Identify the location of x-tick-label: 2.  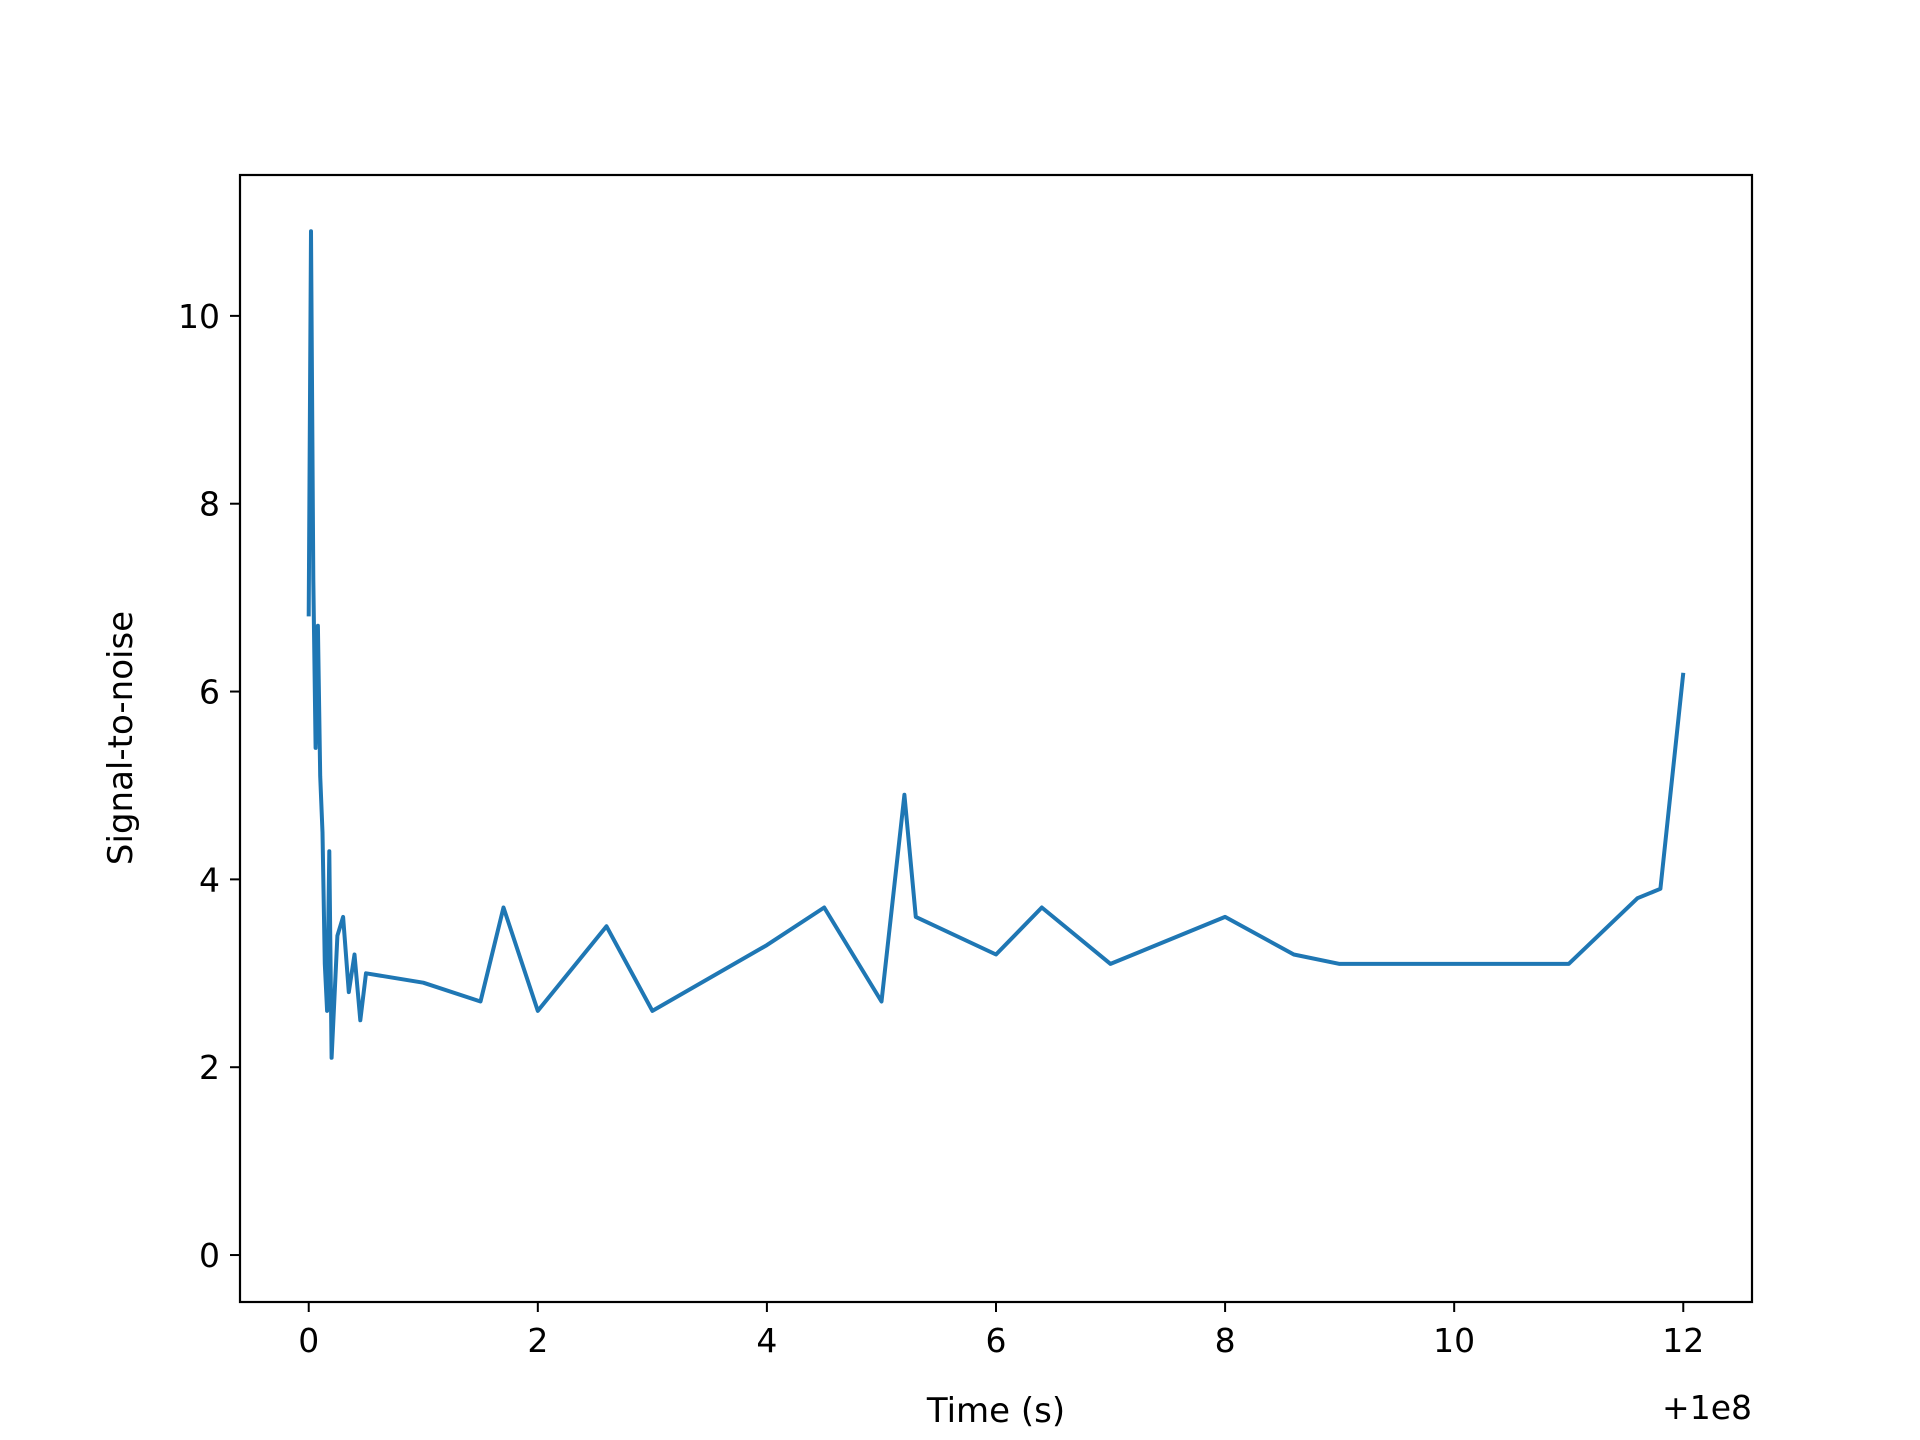
(537, 1340).